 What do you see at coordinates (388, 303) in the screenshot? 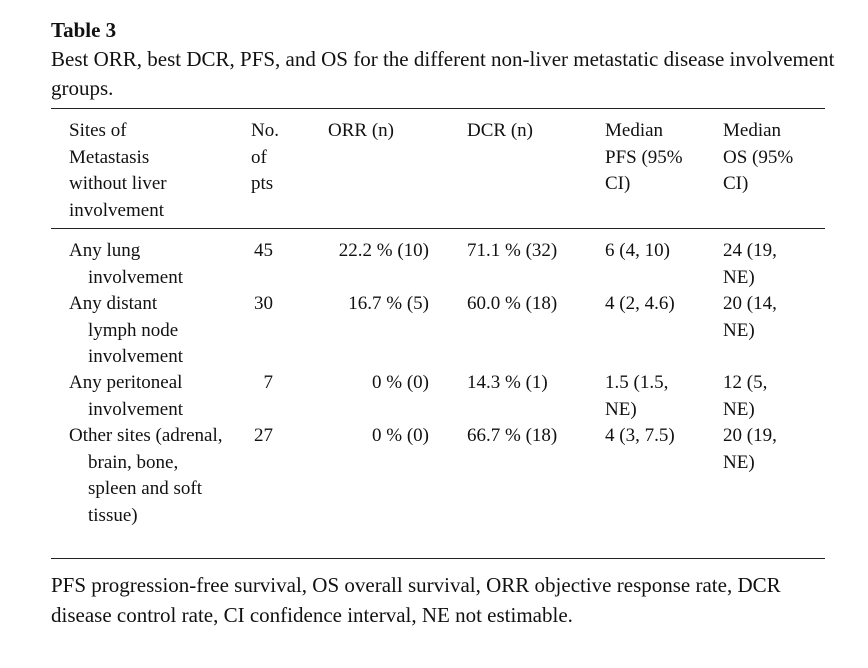
I see `row-orr: 16.7 % (5)` at bounding box center [388, 303].